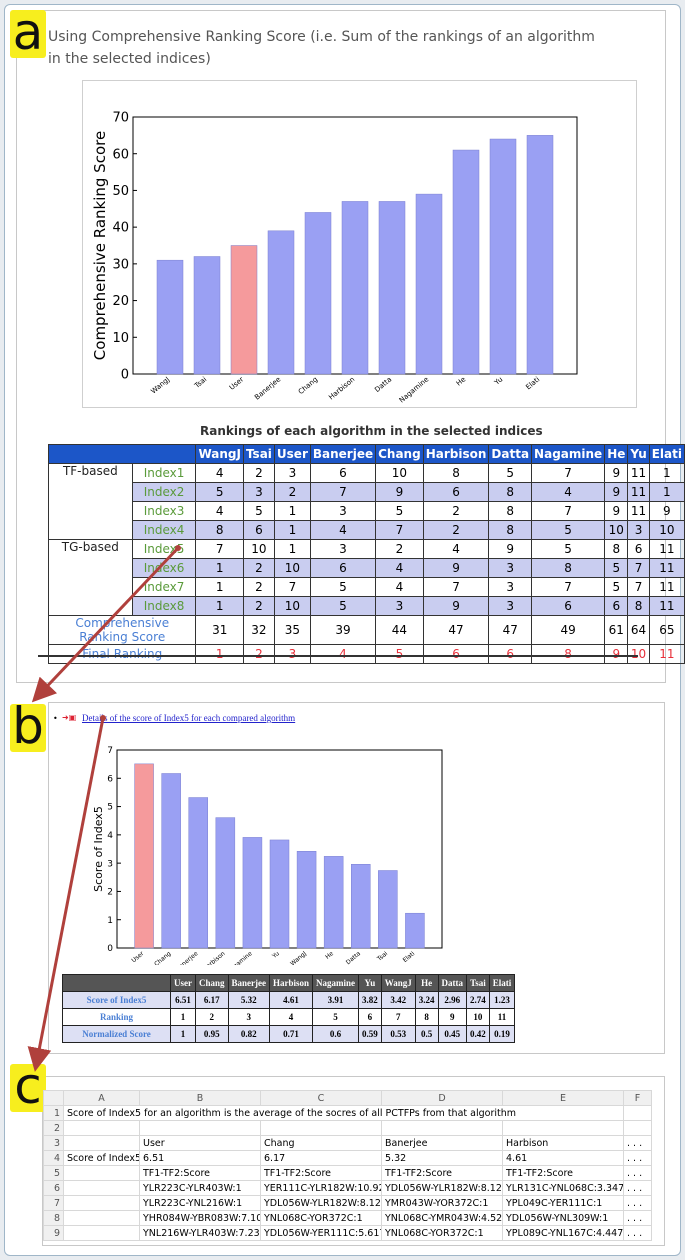  I want to click on index-label: Index4, so click(164, 530).